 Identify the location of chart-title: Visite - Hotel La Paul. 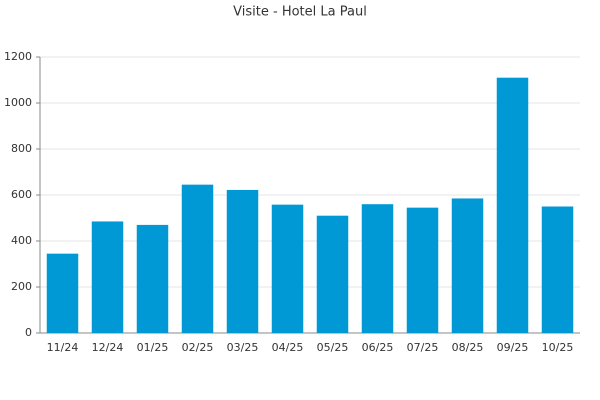
(300, 12).